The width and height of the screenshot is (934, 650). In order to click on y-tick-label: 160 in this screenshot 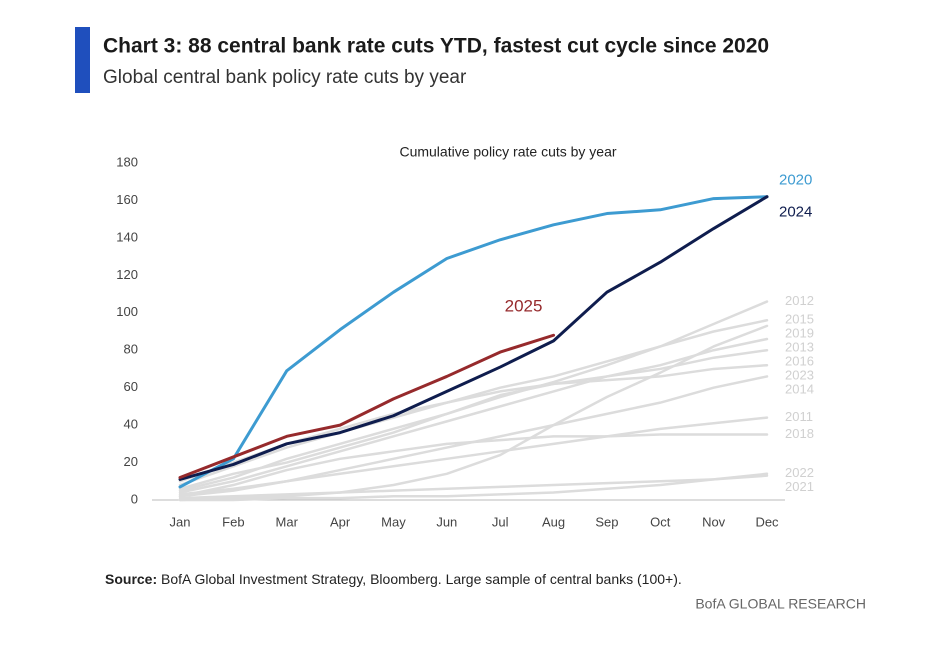, I will do `click(127, 199)`.